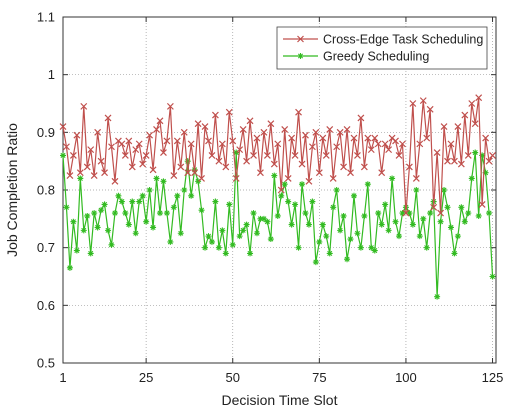  Describe the element at coordinates (300, 39) in the screenshot. I see `legend-x-marker-icon` at that location.